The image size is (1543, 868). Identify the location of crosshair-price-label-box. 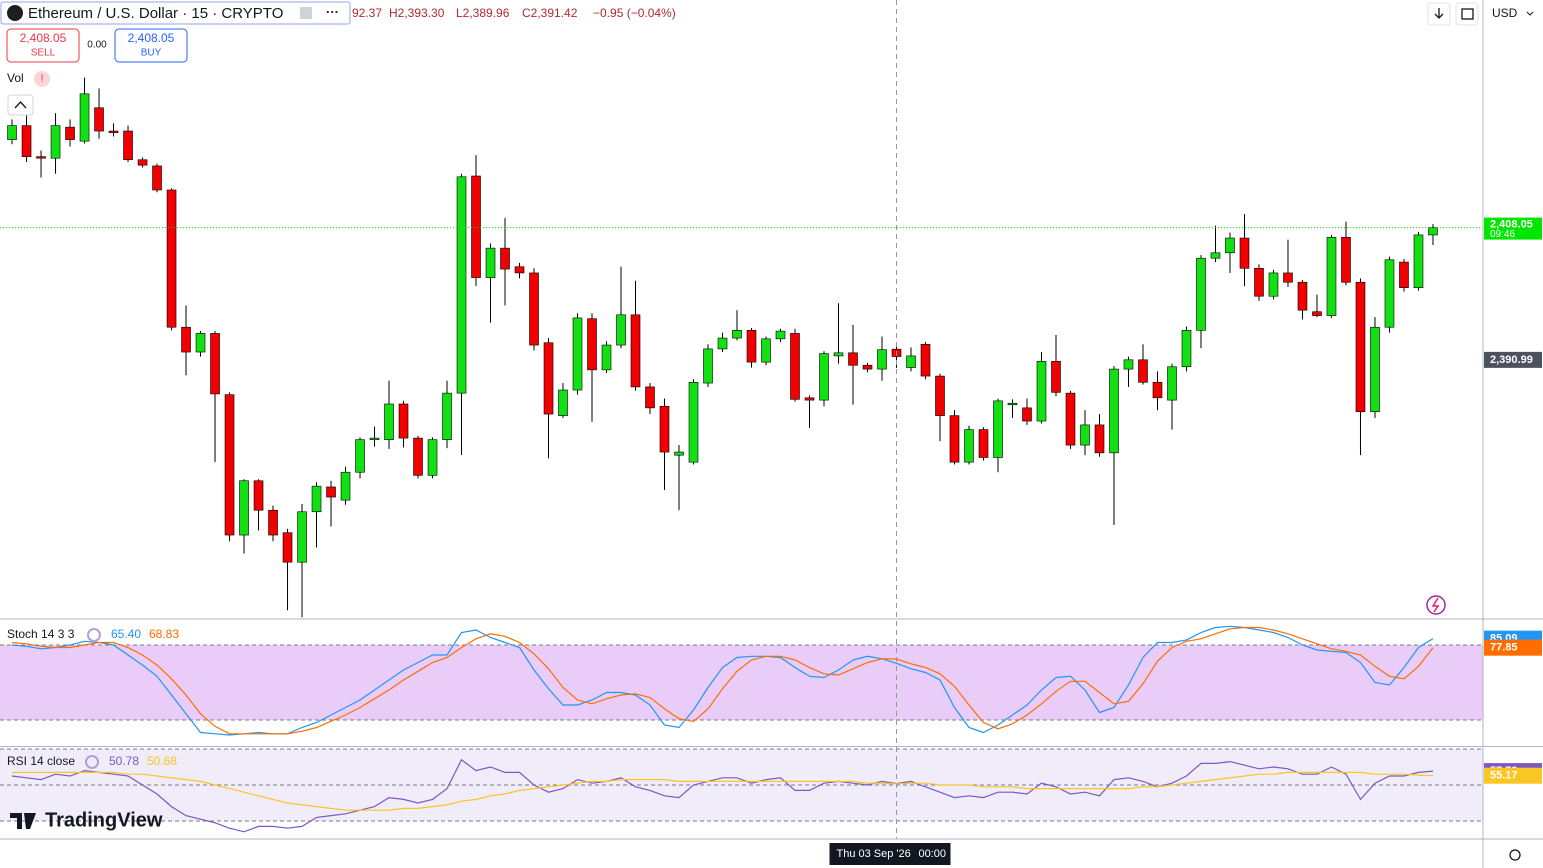
(1513, 359).